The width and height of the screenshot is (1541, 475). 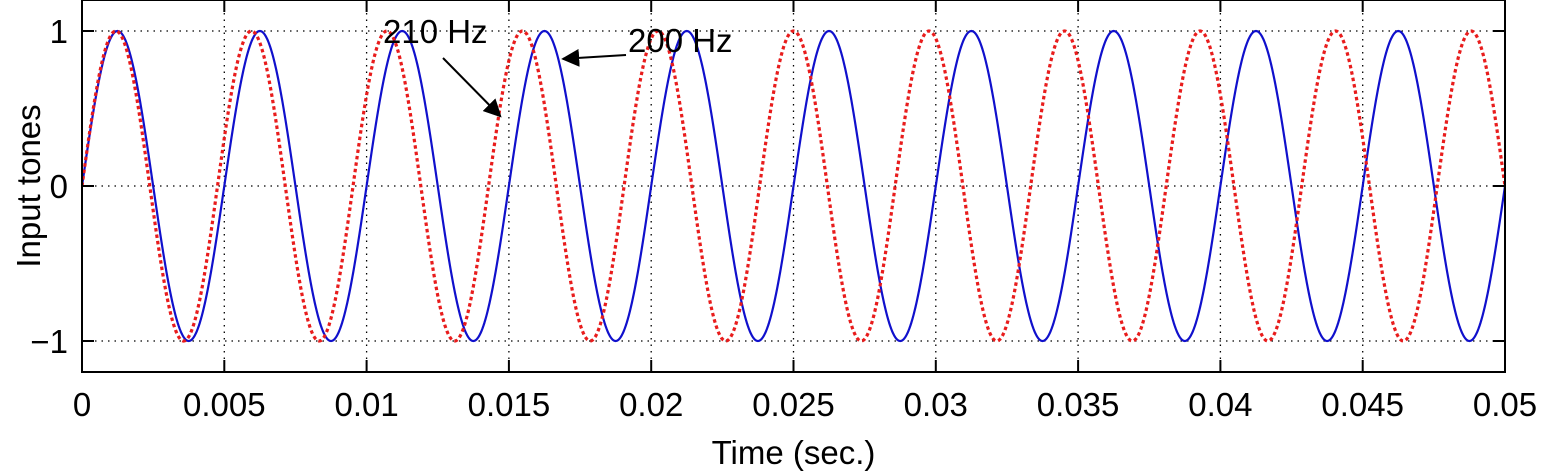 What do you see at coordinates (794, 452) in the screenshot?
I see `x-axis-label: Time (sec.)` at bounding box center [794, 452].